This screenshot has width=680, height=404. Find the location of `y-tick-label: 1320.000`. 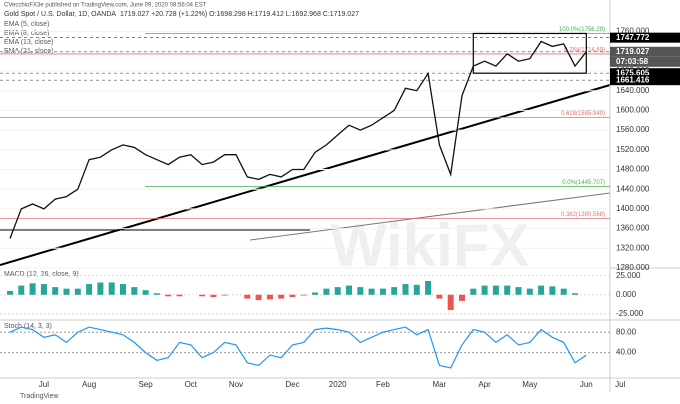

y-tick-label: 1320.000 is located at coordinates (633, 247).